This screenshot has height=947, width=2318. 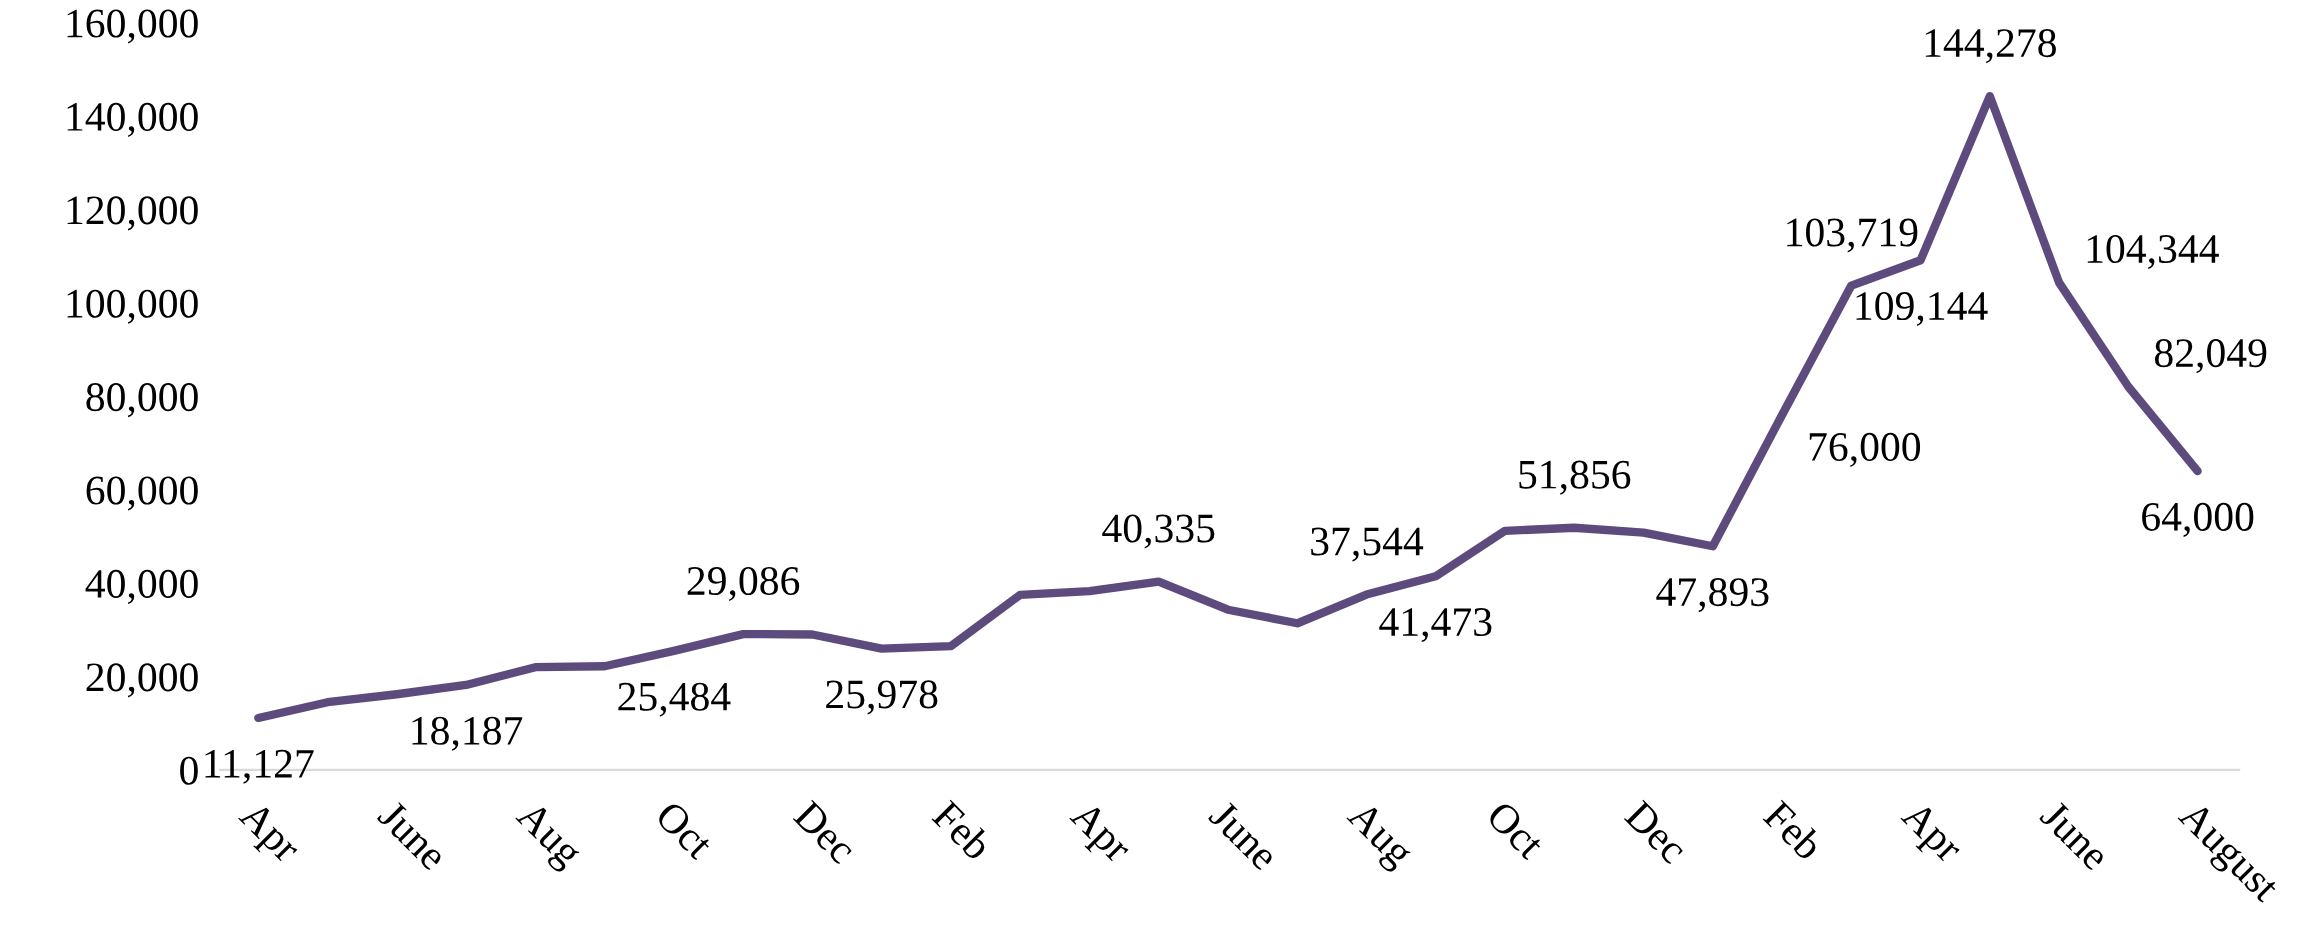 I want to click on y-tick-label: 20,000, so click(x=142, y=680).